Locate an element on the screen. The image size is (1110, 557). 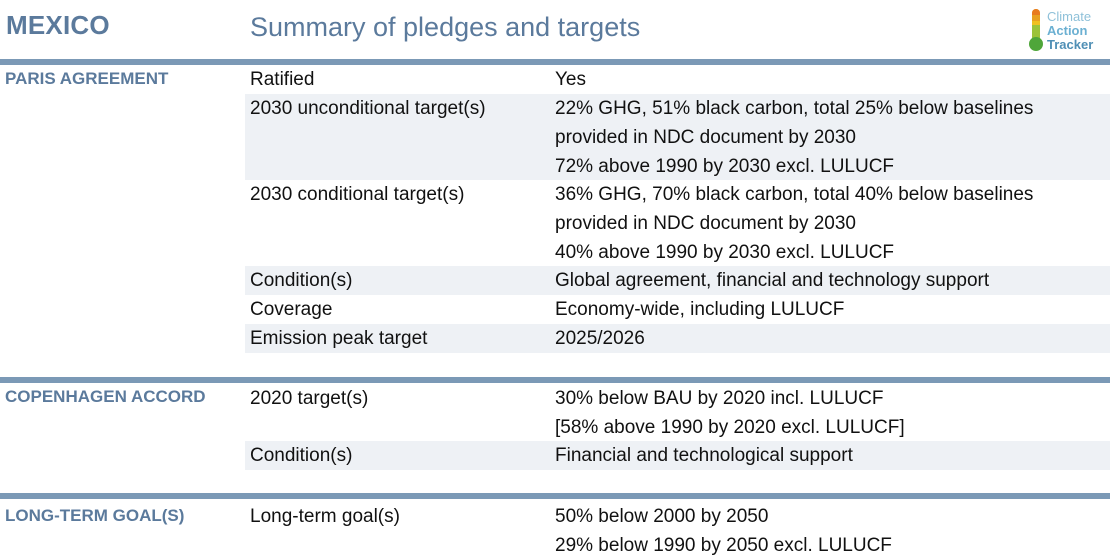
row-label: 2020 target(s) is located at coordinates (309, 398).